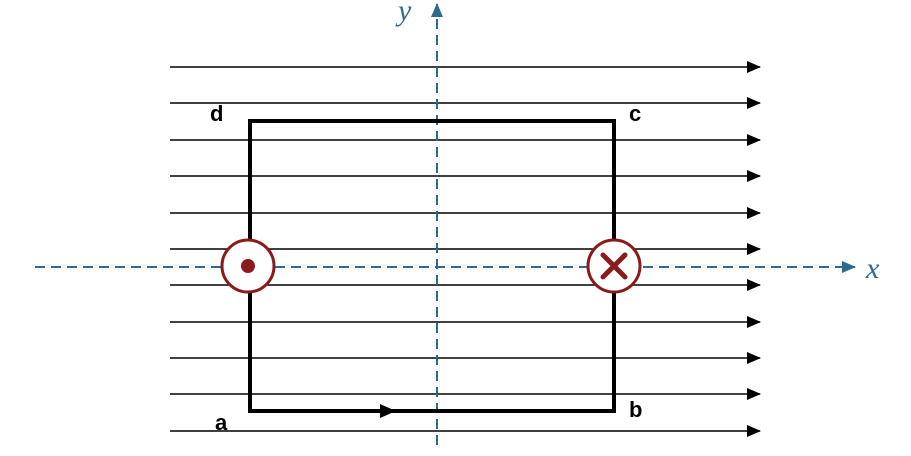 This screenshot has width=911, height=456. What do you see at coordinates (221, 422) in the screenshot?
I see `corner-label-a: a` at bounding box center [221, 422].